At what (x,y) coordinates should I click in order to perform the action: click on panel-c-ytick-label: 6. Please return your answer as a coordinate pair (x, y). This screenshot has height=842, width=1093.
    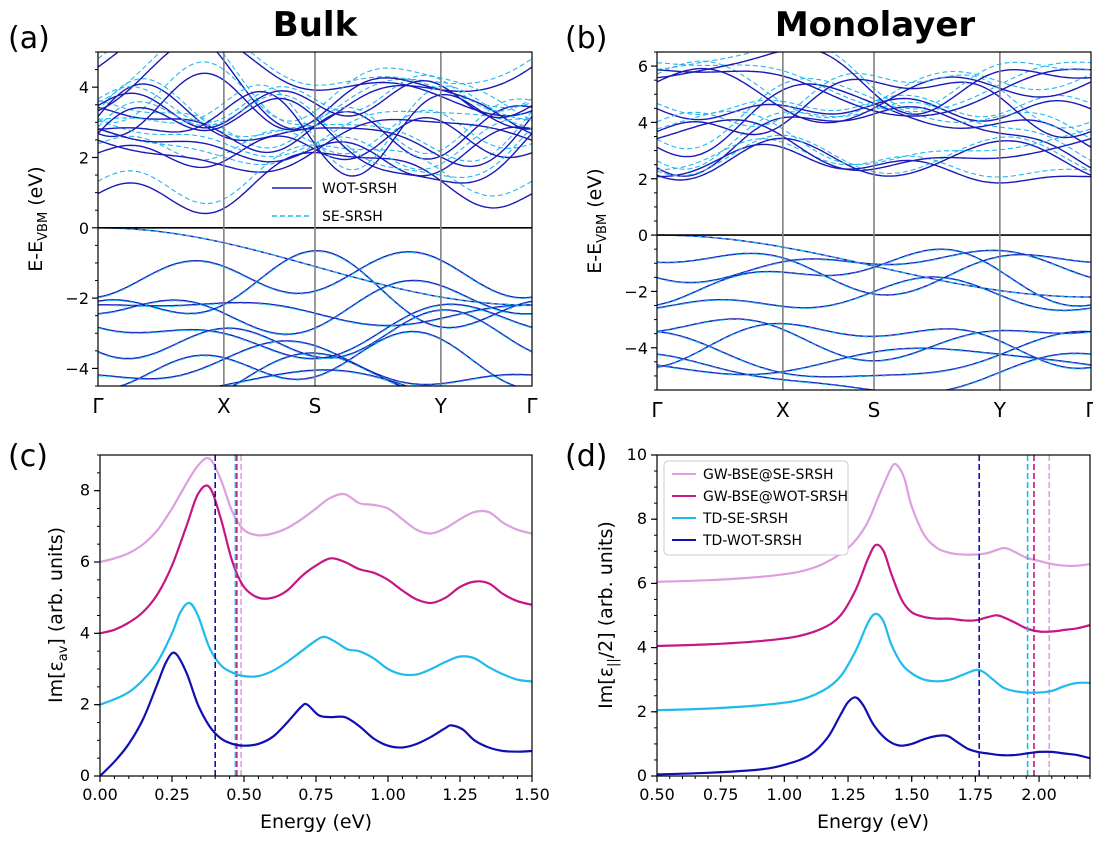
    Looking at the image, I should click on (85, 561).